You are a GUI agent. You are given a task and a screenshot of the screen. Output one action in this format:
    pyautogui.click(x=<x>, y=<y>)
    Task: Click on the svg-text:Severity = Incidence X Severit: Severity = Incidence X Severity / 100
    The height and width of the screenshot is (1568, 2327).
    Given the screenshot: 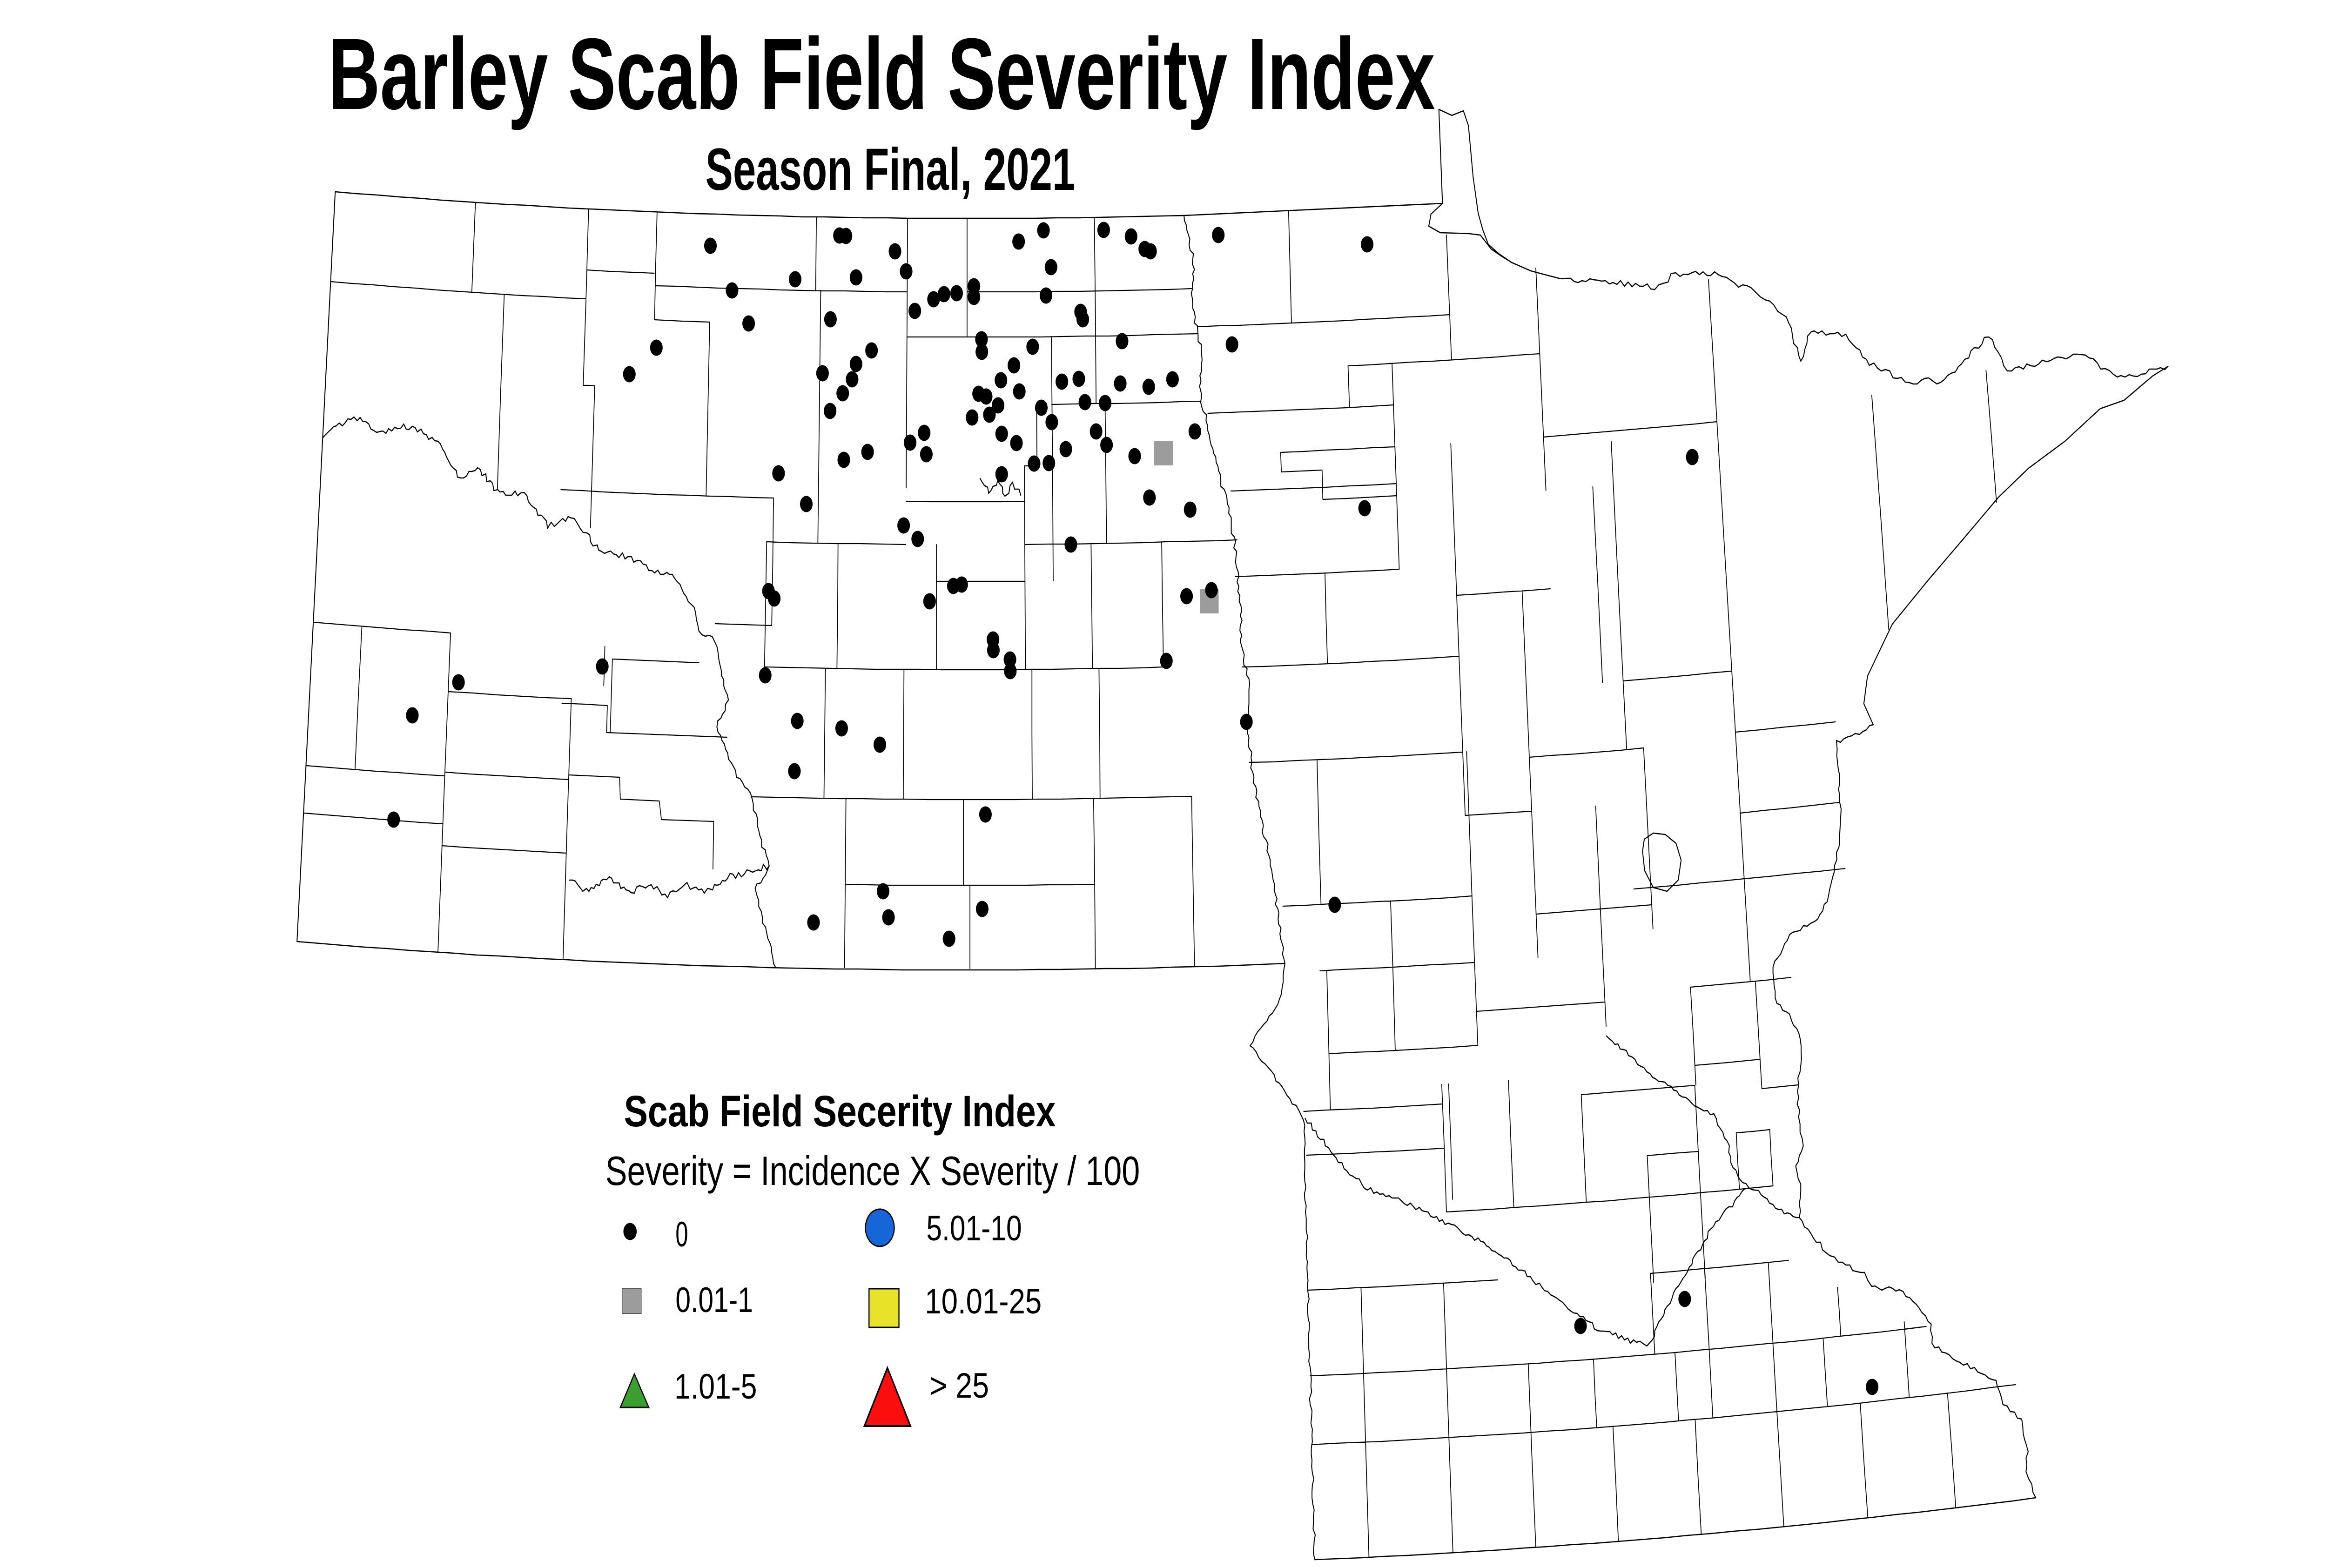 What is the action you would take?
    pyautogui.click(x=872, y=1171)
    